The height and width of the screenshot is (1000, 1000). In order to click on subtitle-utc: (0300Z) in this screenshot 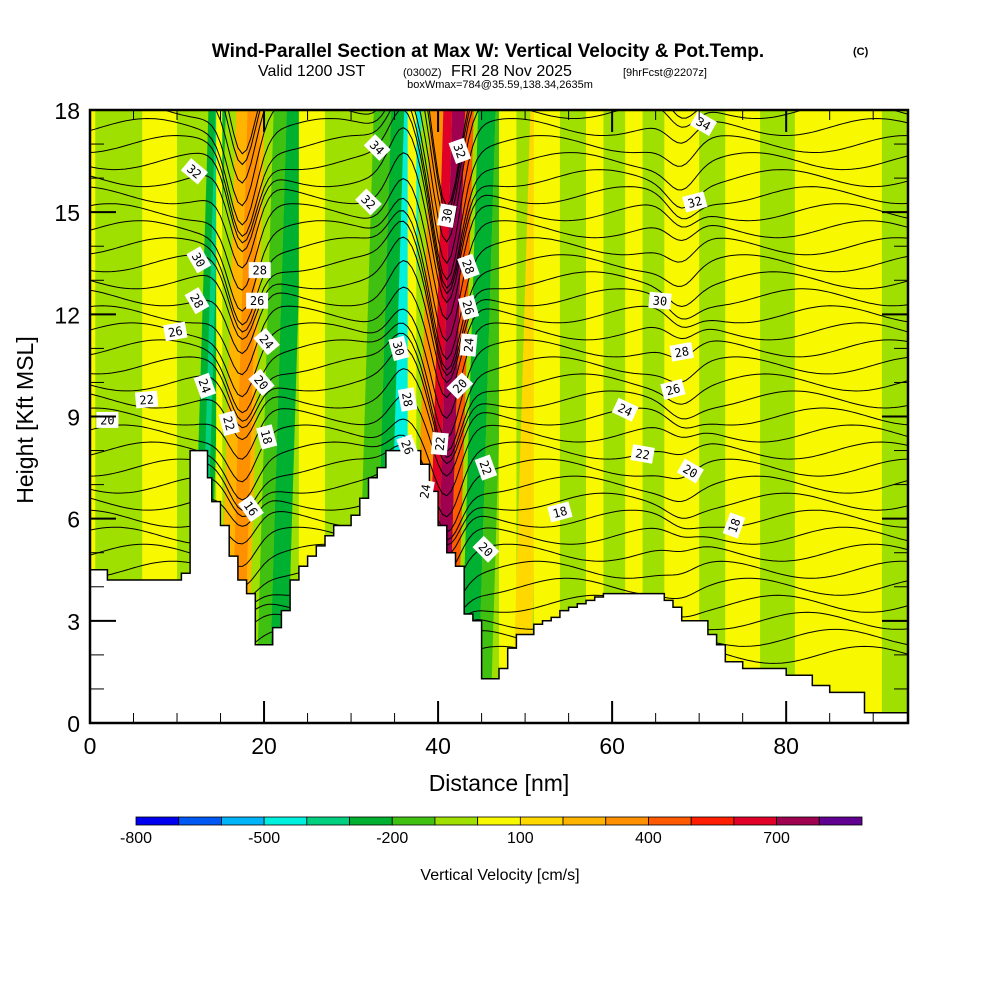, I will do `click(422, 73)`.